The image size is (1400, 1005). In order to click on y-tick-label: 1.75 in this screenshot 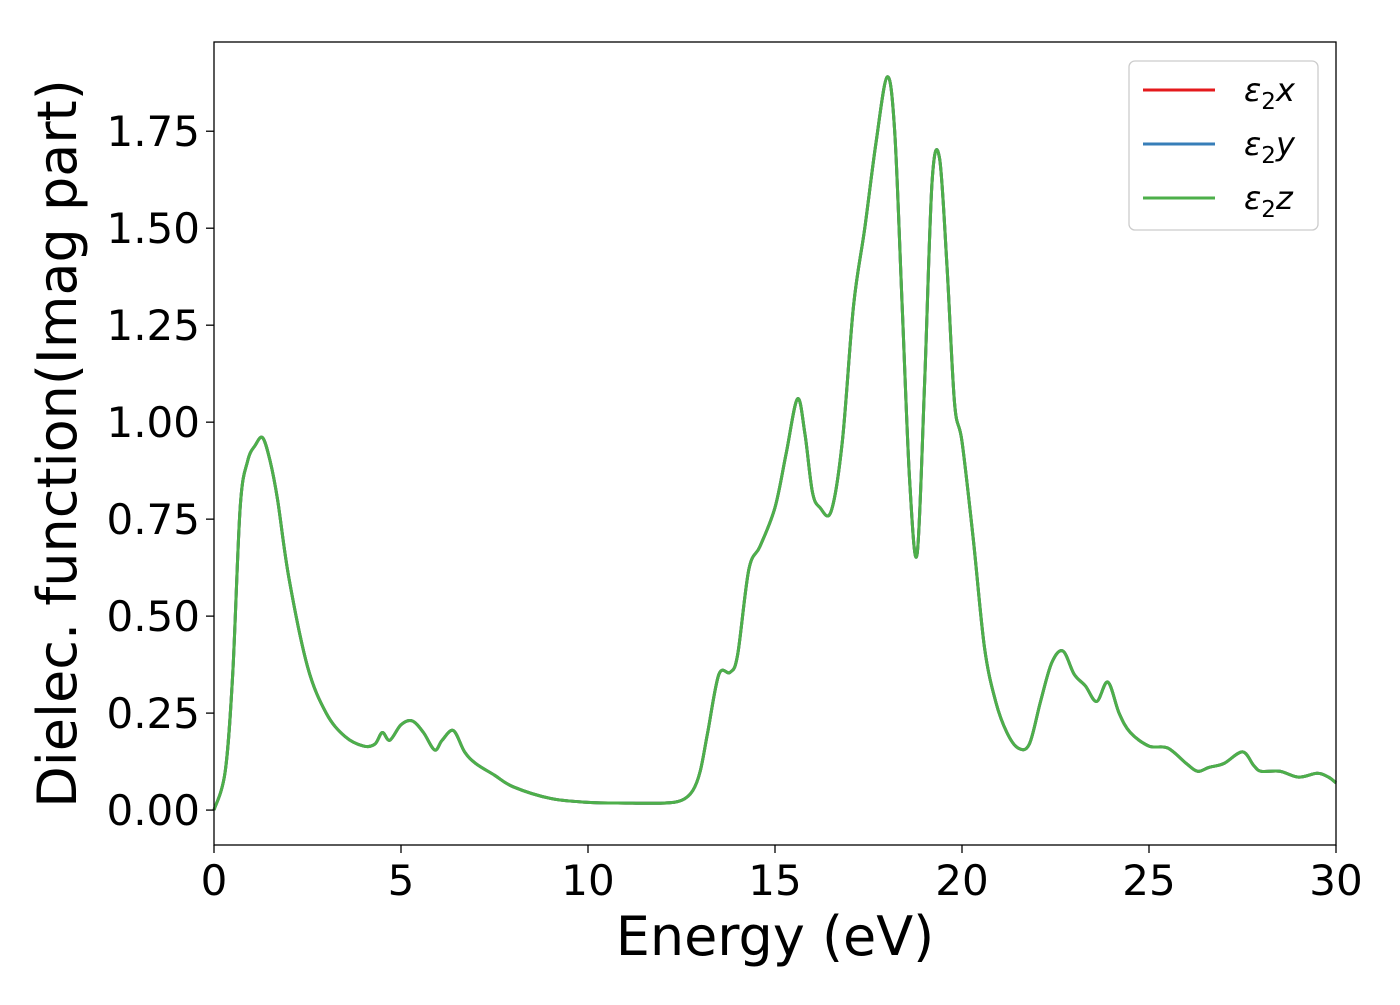, I will do `click(153, 131)`.